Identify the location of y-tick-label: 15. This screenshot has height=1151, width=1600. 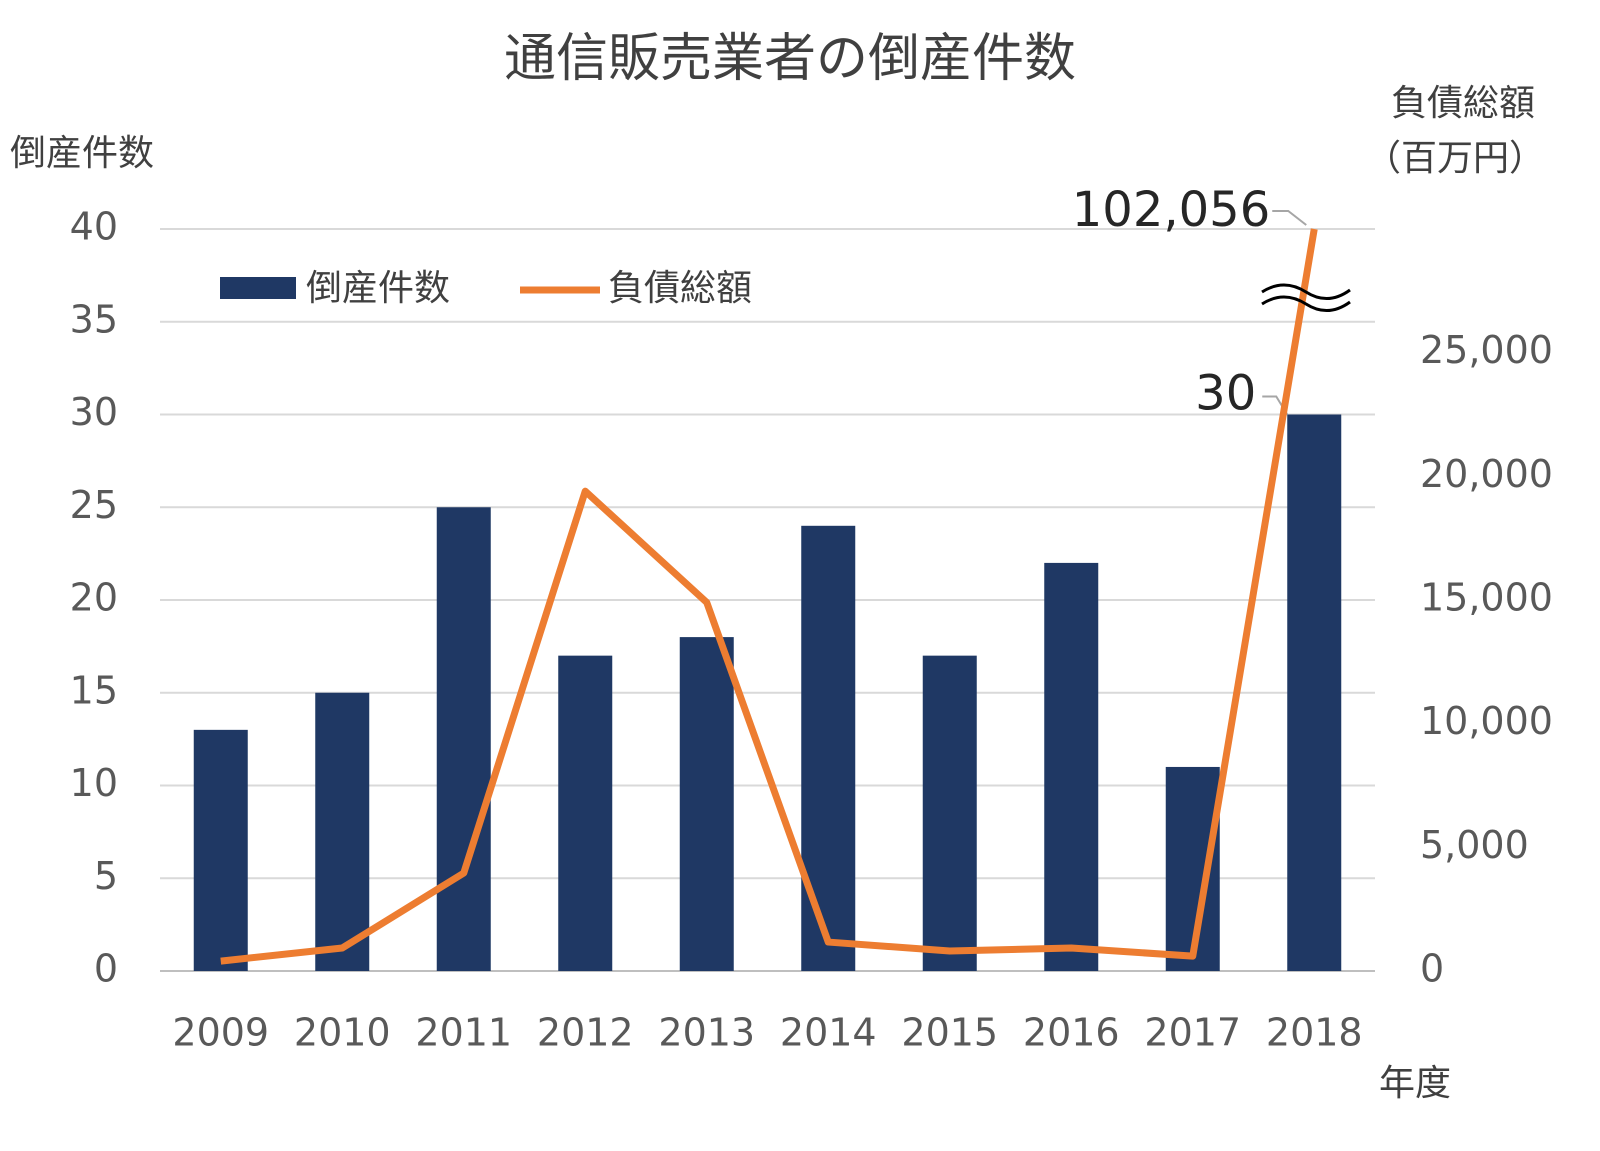
(94, 690).